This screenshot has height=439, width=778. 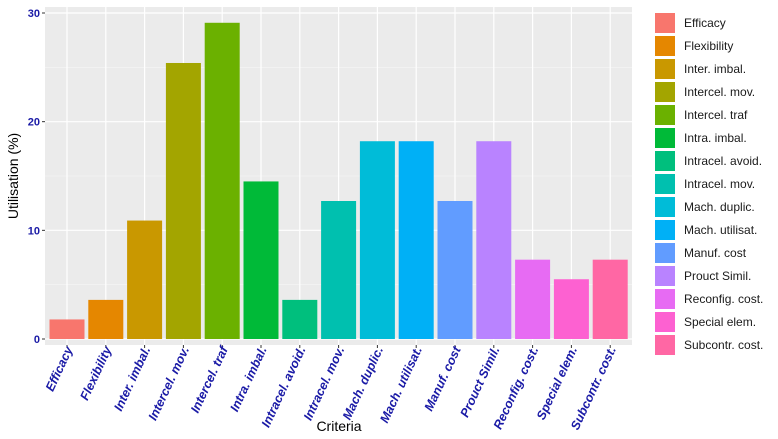 What do you see at coordinates (59, 368) in the screenshot?
I see `x-tick-label: Efficacy` at bounding box center [59, 368].